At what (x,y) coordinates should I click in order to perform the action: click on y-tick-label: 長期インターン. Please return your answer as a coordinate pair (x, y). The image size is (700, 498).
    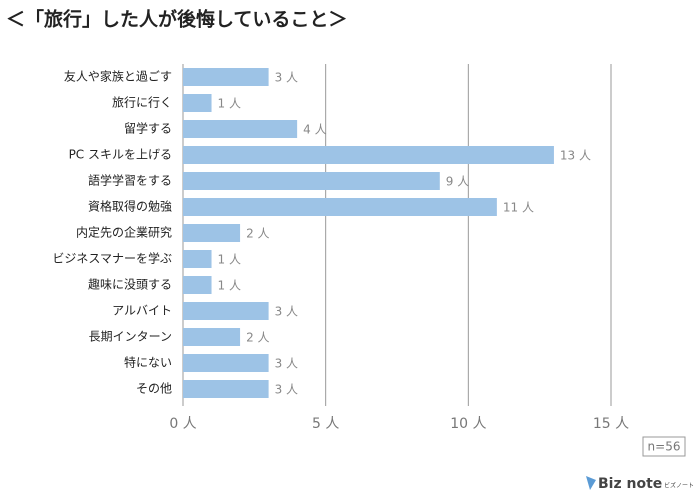
    Looking at the image, I should click on (130, 337).